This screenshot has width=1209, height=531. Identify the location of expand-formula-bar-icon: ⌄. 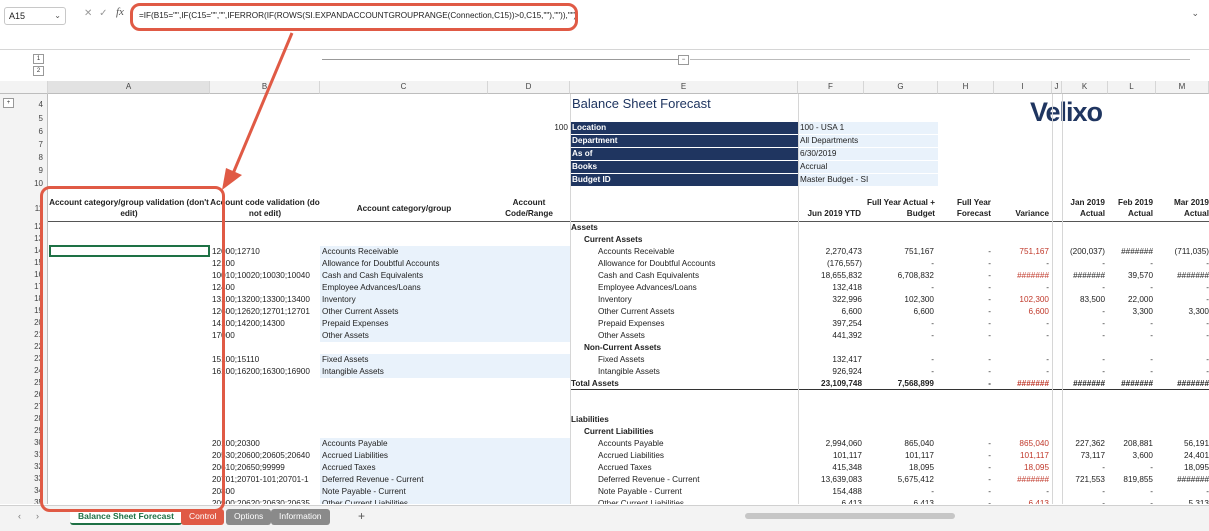
(1195, 13).